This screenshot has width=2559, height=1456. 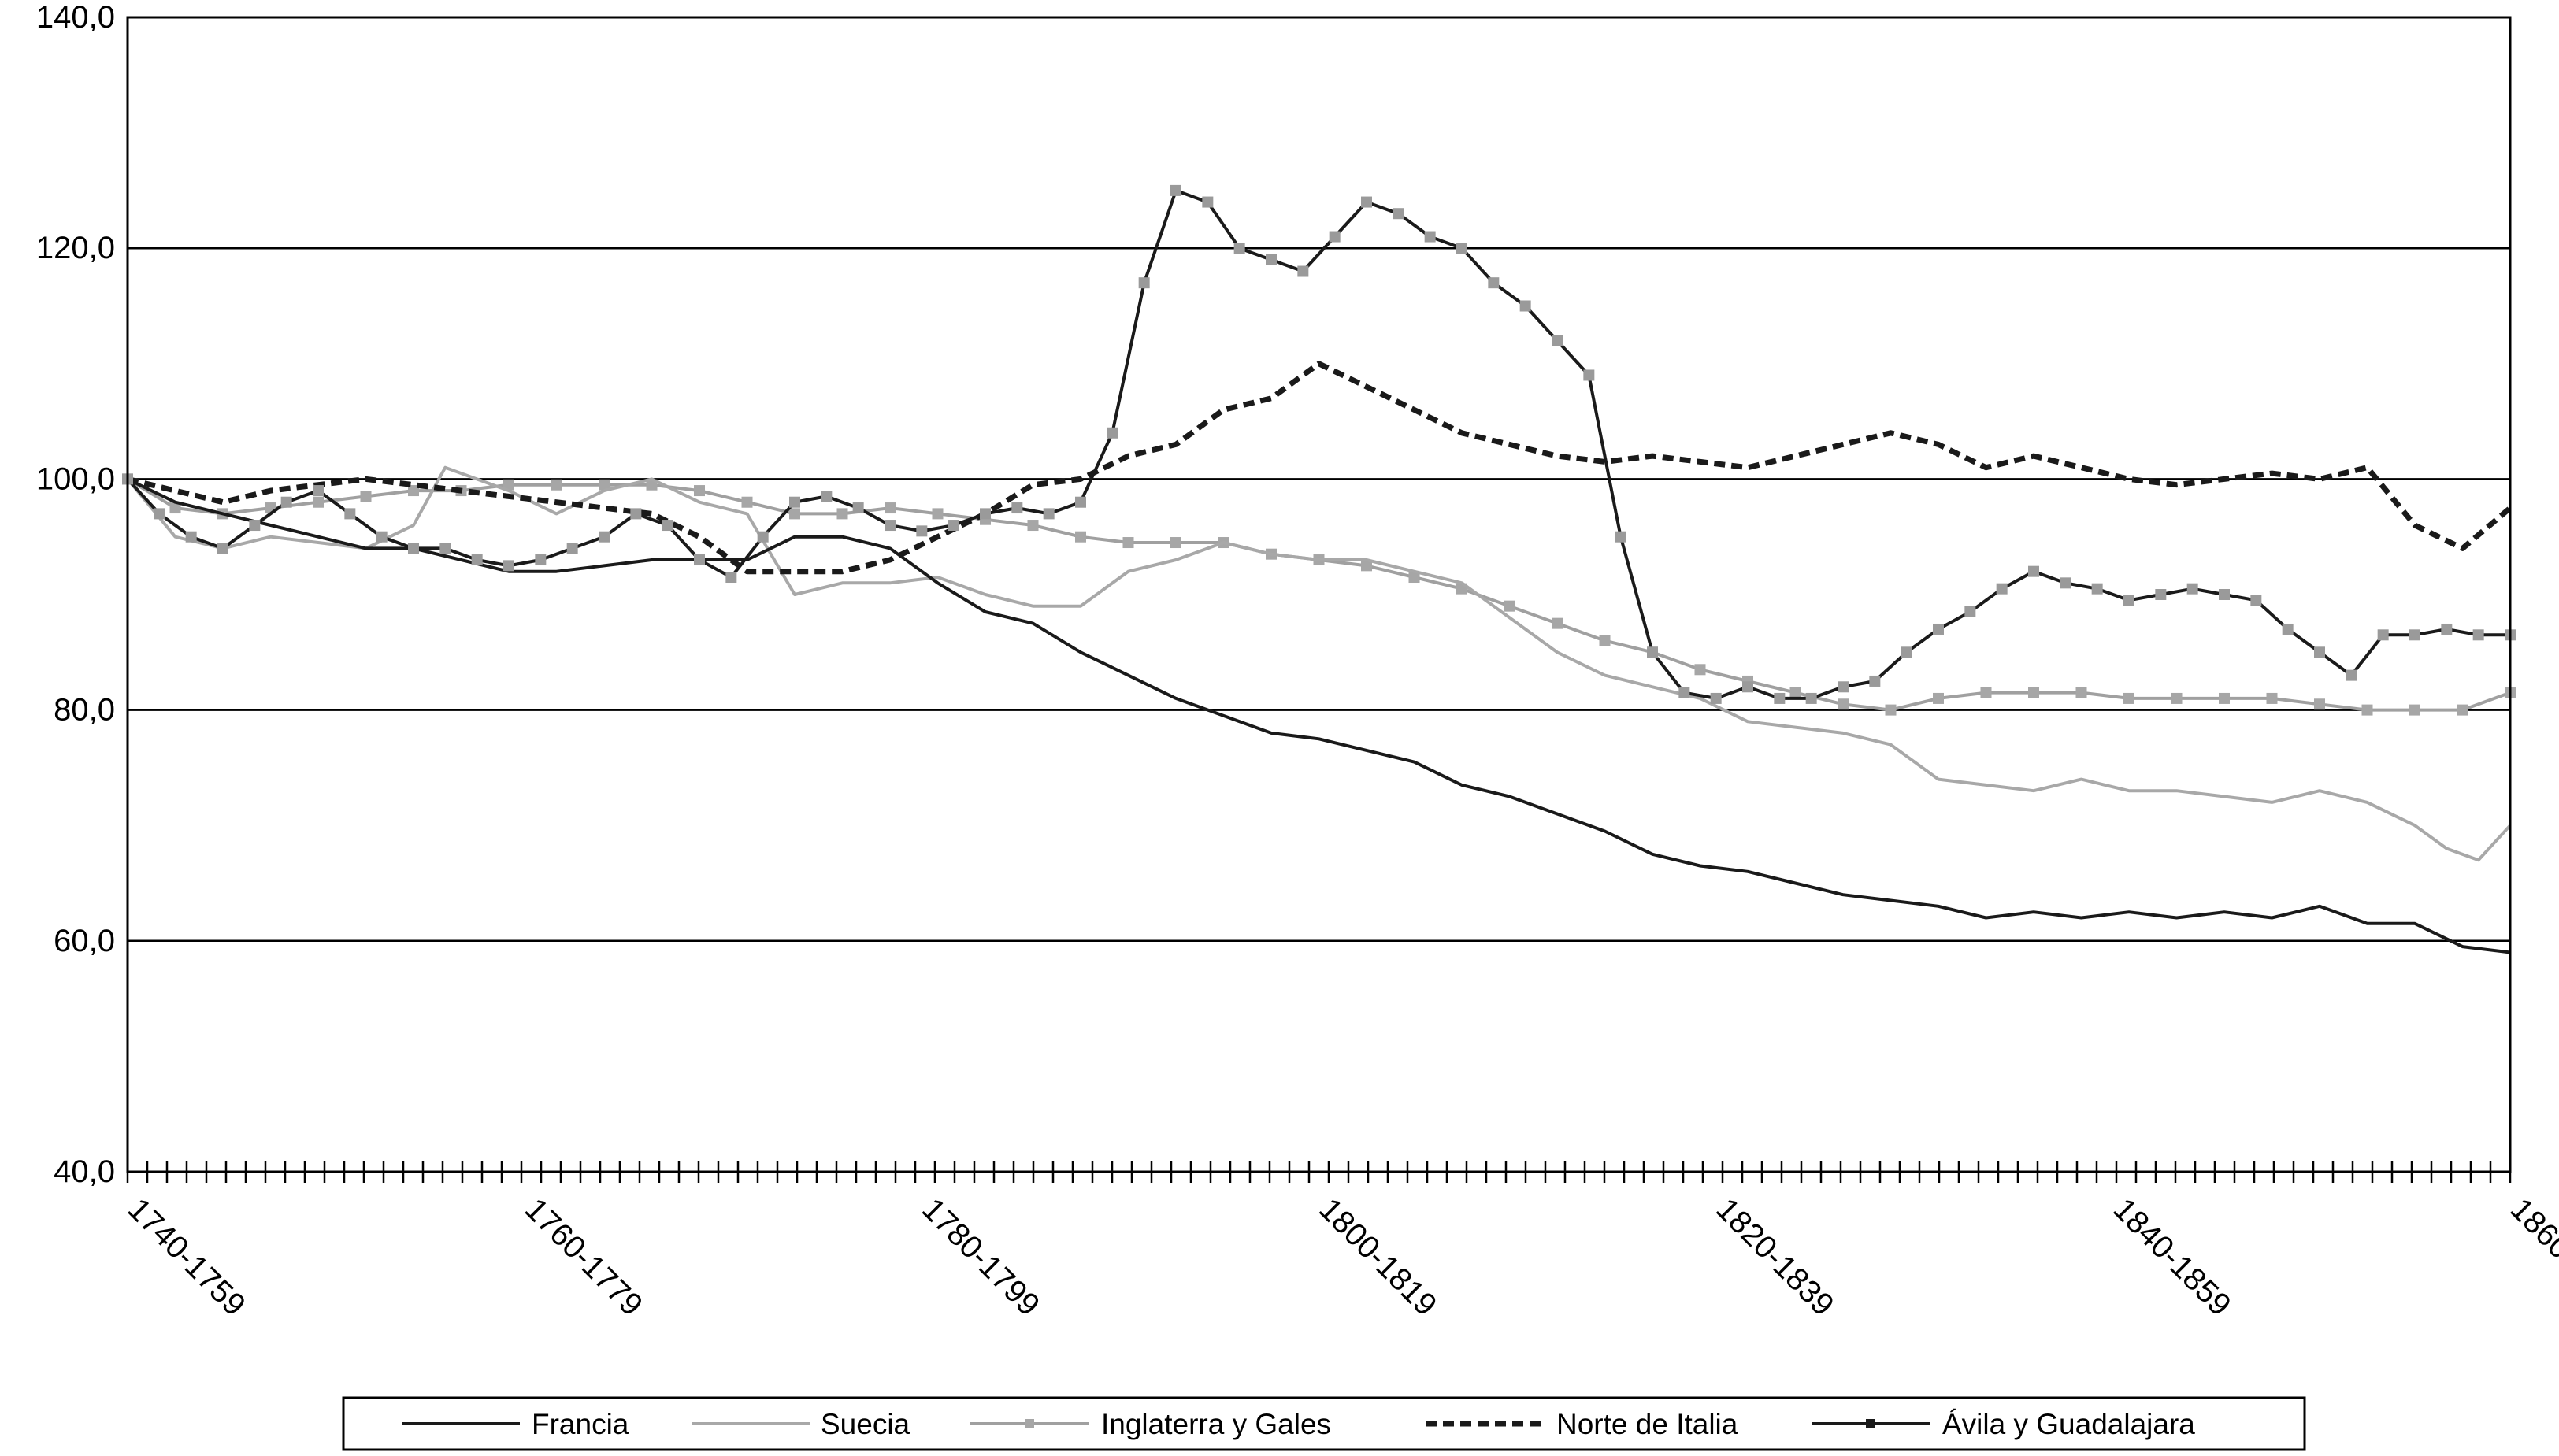 I want to click on legend-entry: Norte de Italia, so click(x=1582, y=1424).